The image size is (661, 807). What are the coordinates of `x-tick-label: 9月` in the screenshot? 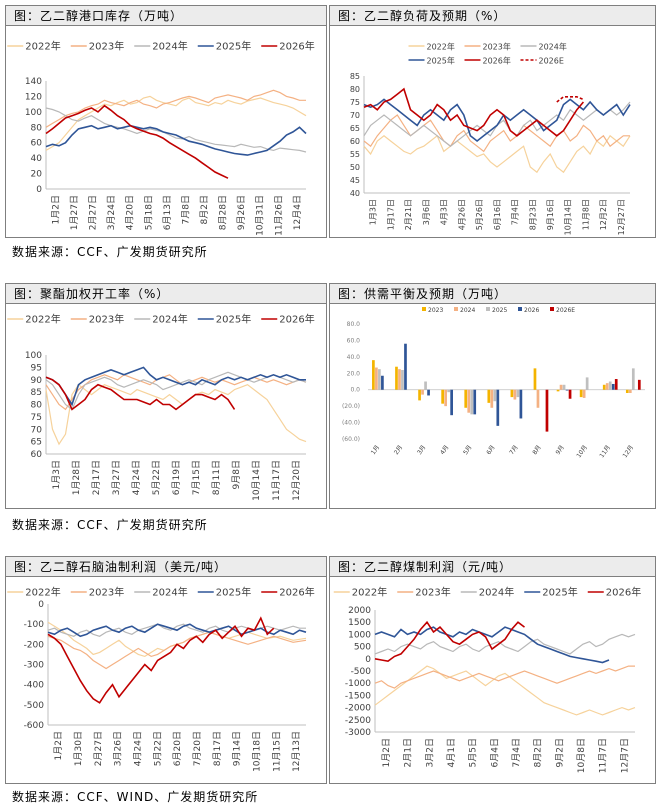 It's located at (559, 450).